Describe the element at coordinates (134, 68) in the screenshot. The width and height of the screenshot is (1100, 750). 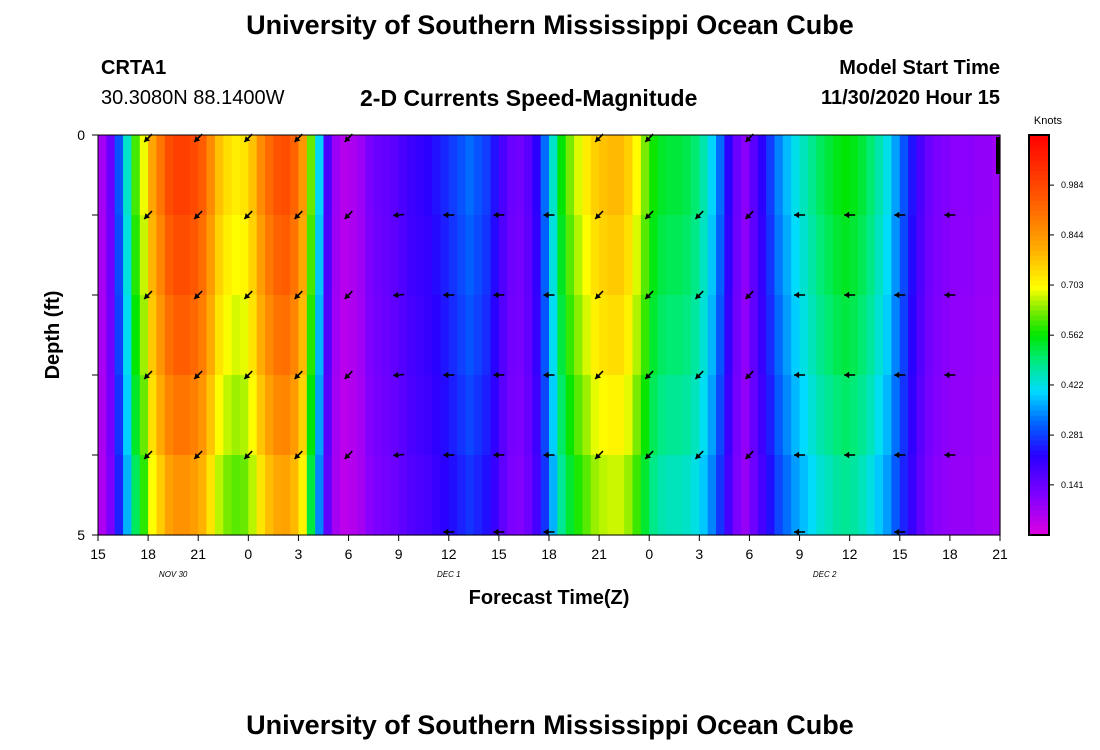
I see `station-id: CRTA1` at that location.